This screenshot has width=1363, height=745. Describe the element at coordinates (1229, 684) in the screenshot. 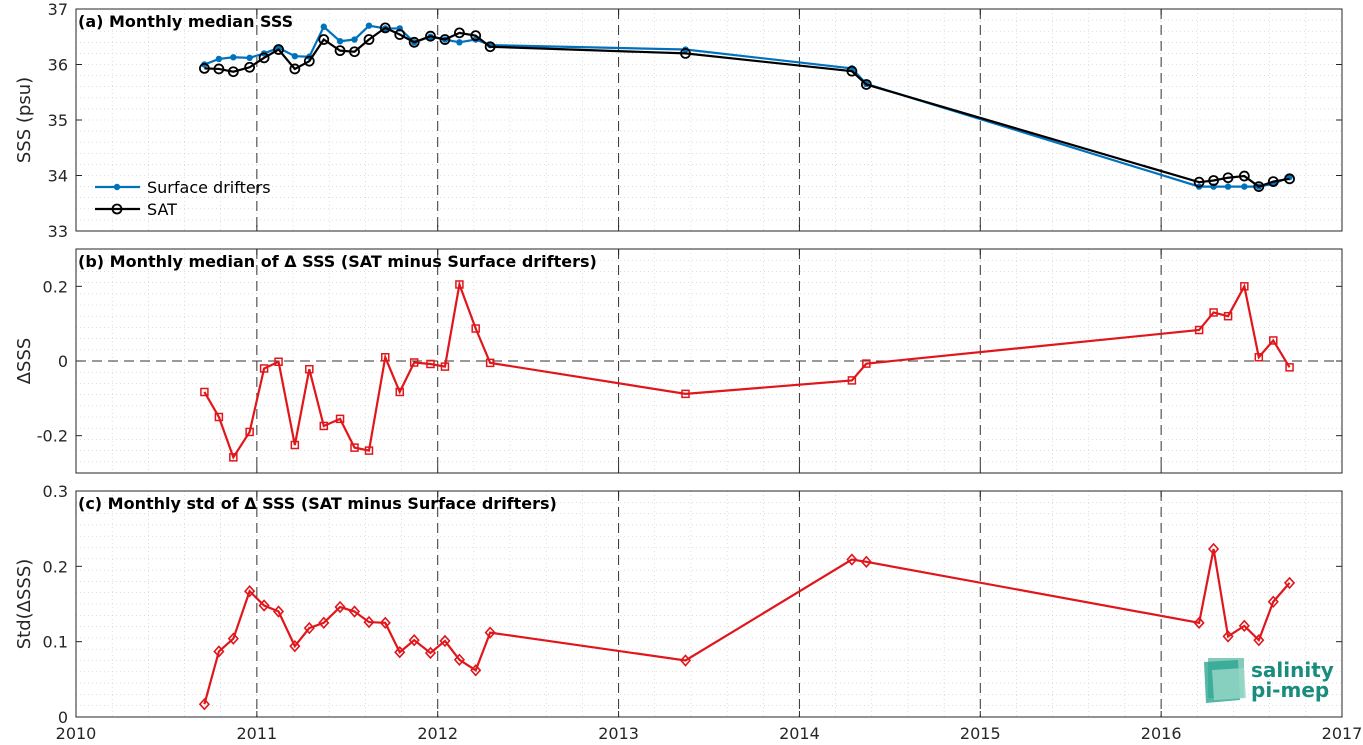

I see `logo-mark` at that location.